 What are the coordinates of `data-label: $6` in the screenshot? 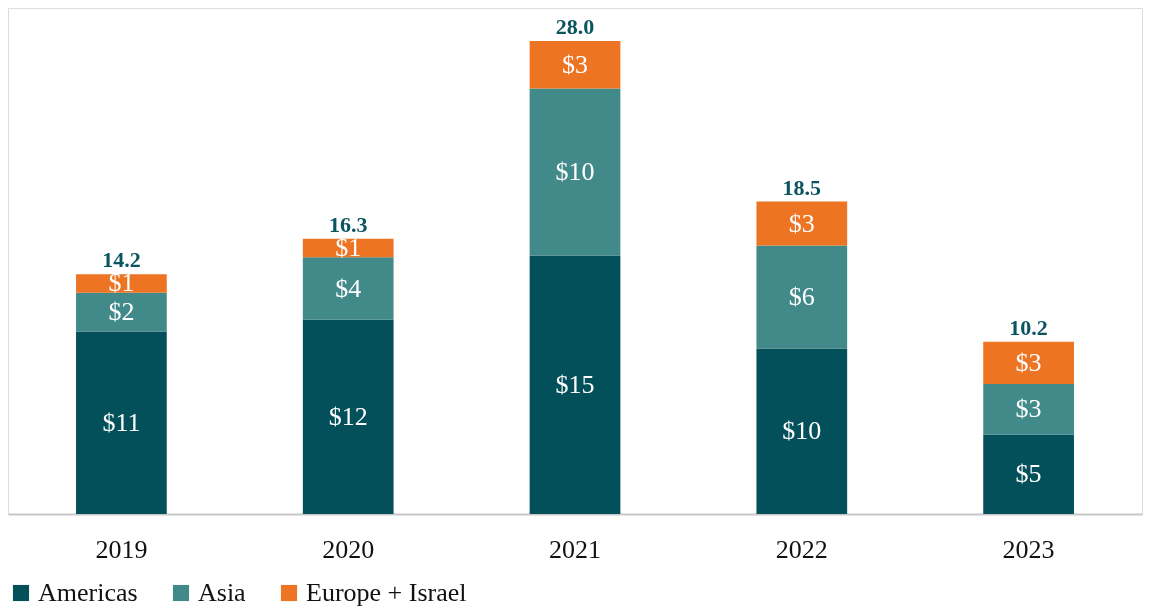 It's located at (801, 296).